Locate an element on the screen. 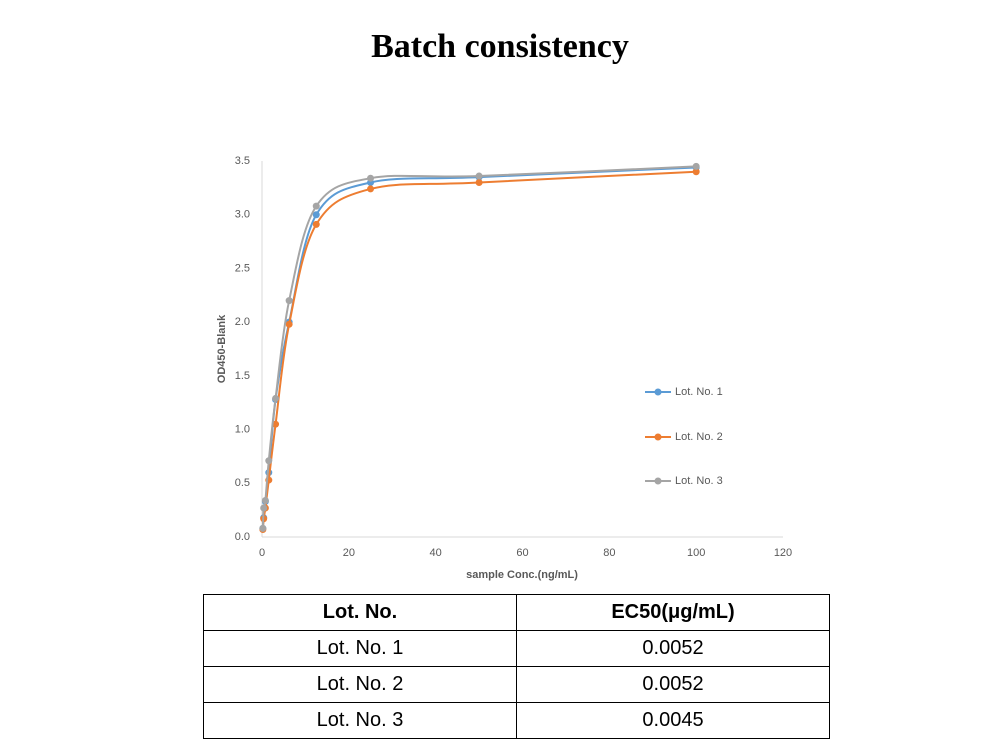 The width and height of the screenshot is (1000, 750). x-axis-title: sample Conc.(ng/mL) is located at coordinates (522, 575).